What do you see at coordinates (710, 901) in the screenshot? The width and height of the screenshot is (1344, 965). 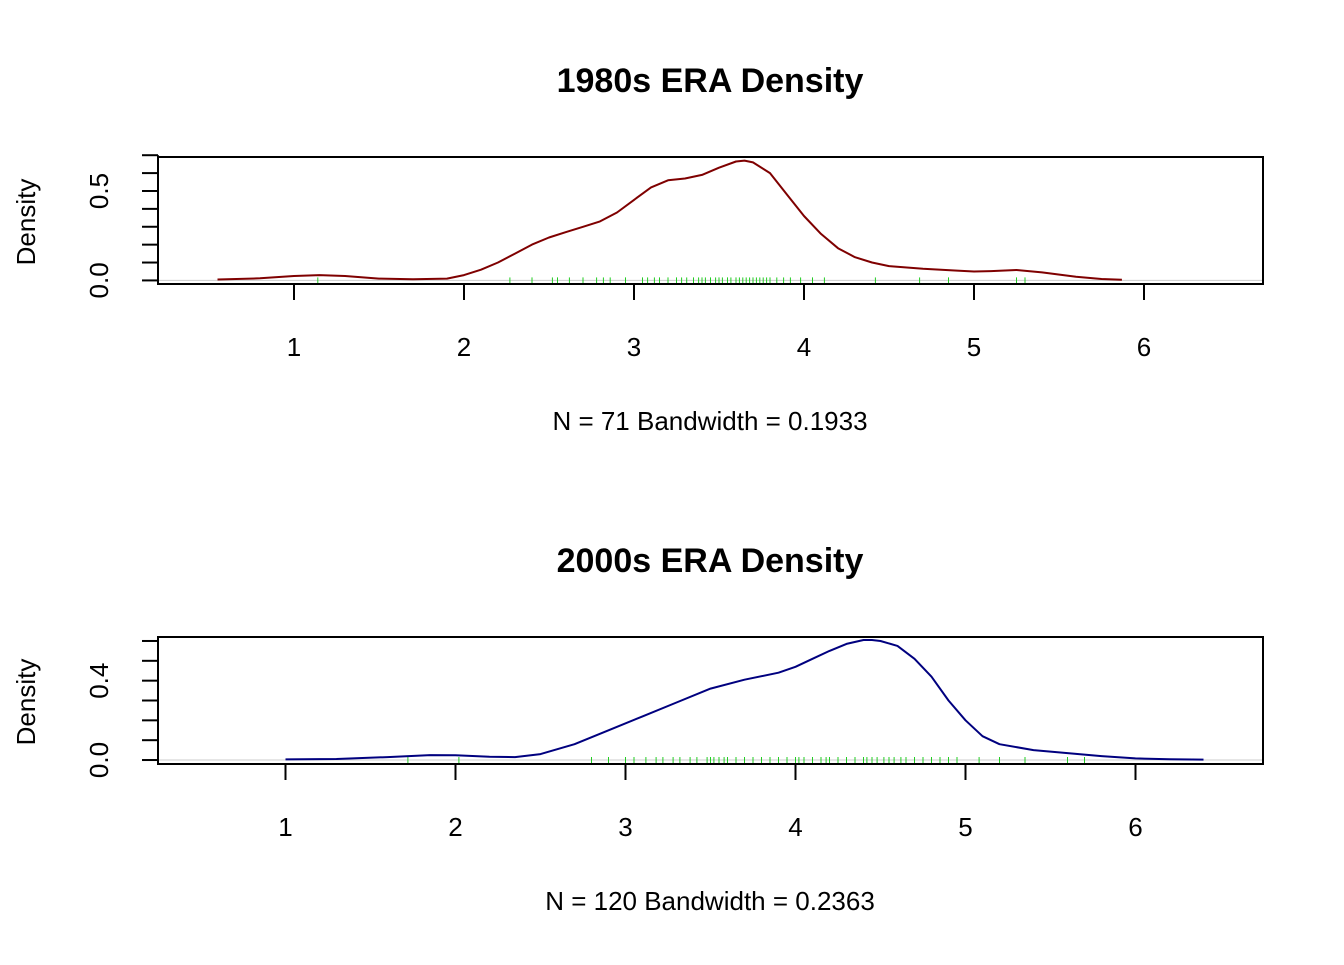 I see `x-axis-label: N = 120 Bandwidth = 0.2363` at bounding box center [710, 901].